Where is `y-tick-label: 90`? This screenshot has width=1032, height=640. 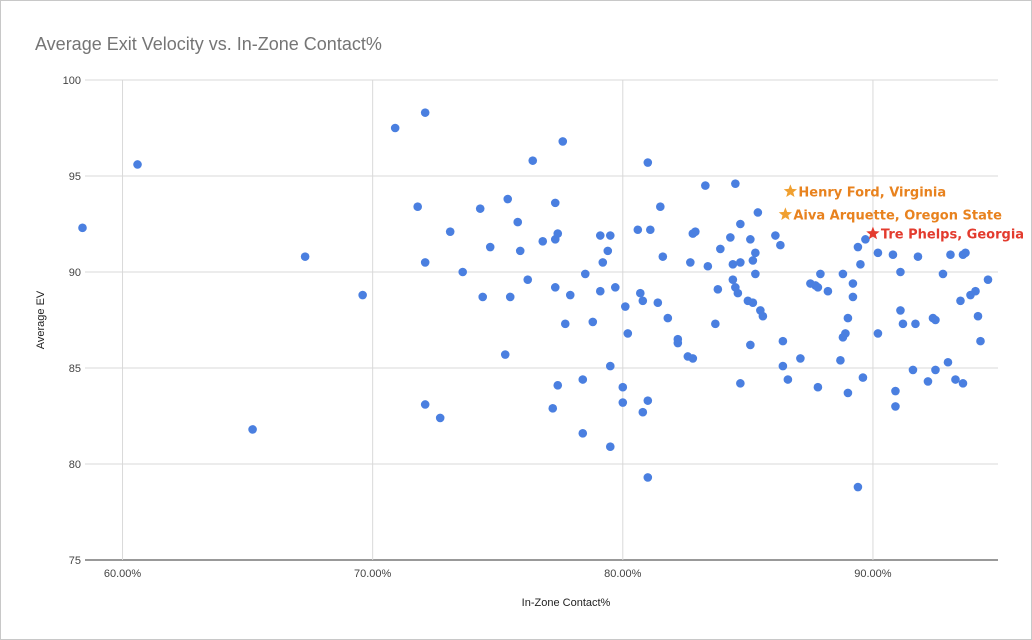
y-tick-label: 90 is located at coordinates (75, 273).